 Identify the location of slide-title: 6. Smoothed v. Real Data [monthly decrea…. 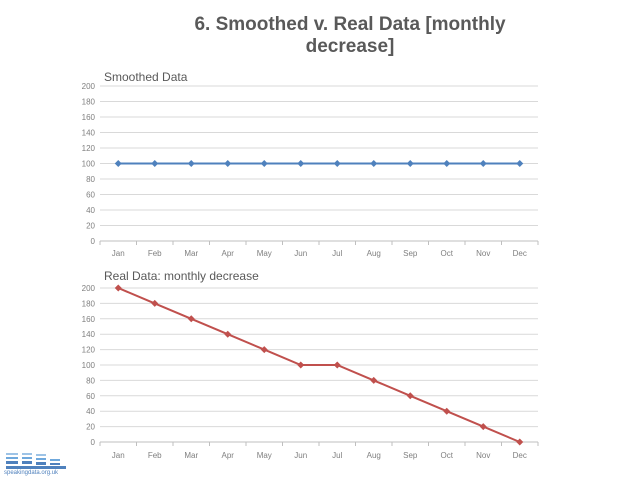
(350, 35).